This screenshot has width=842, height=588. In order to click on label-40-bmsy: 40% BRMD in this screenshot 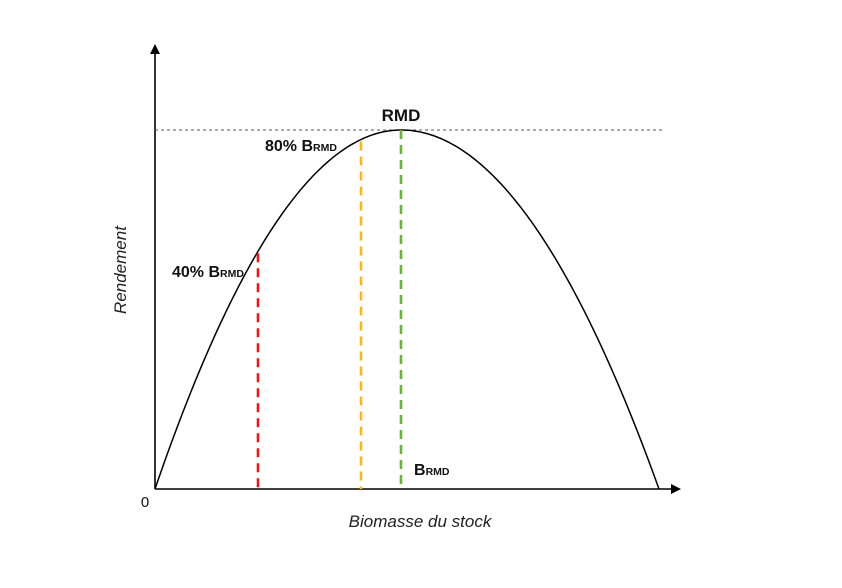, I will do `click(208, 272)`.